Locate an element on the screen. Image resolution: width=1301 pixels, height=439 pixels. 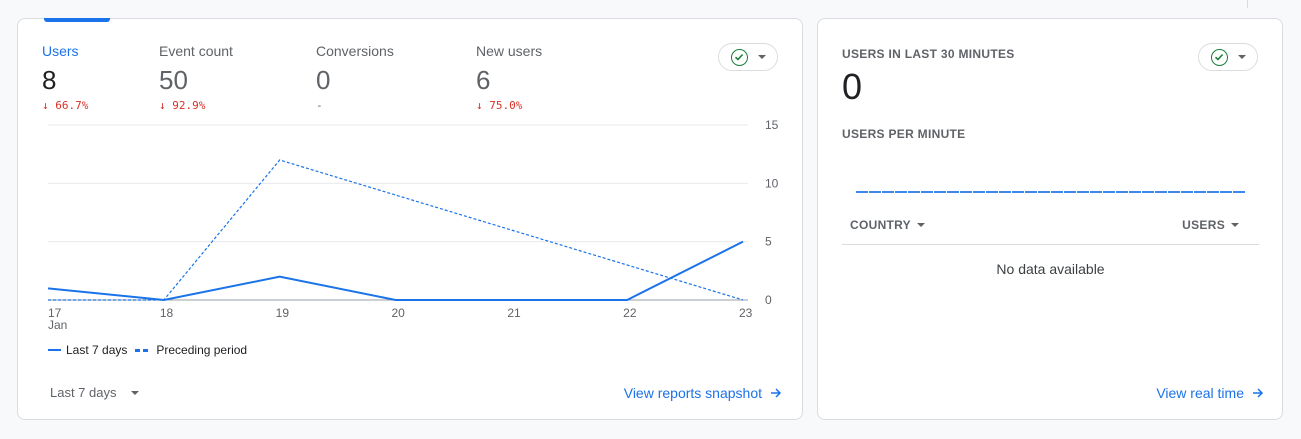
legend-label: Last 7 days is located at coordinates (97, 350).